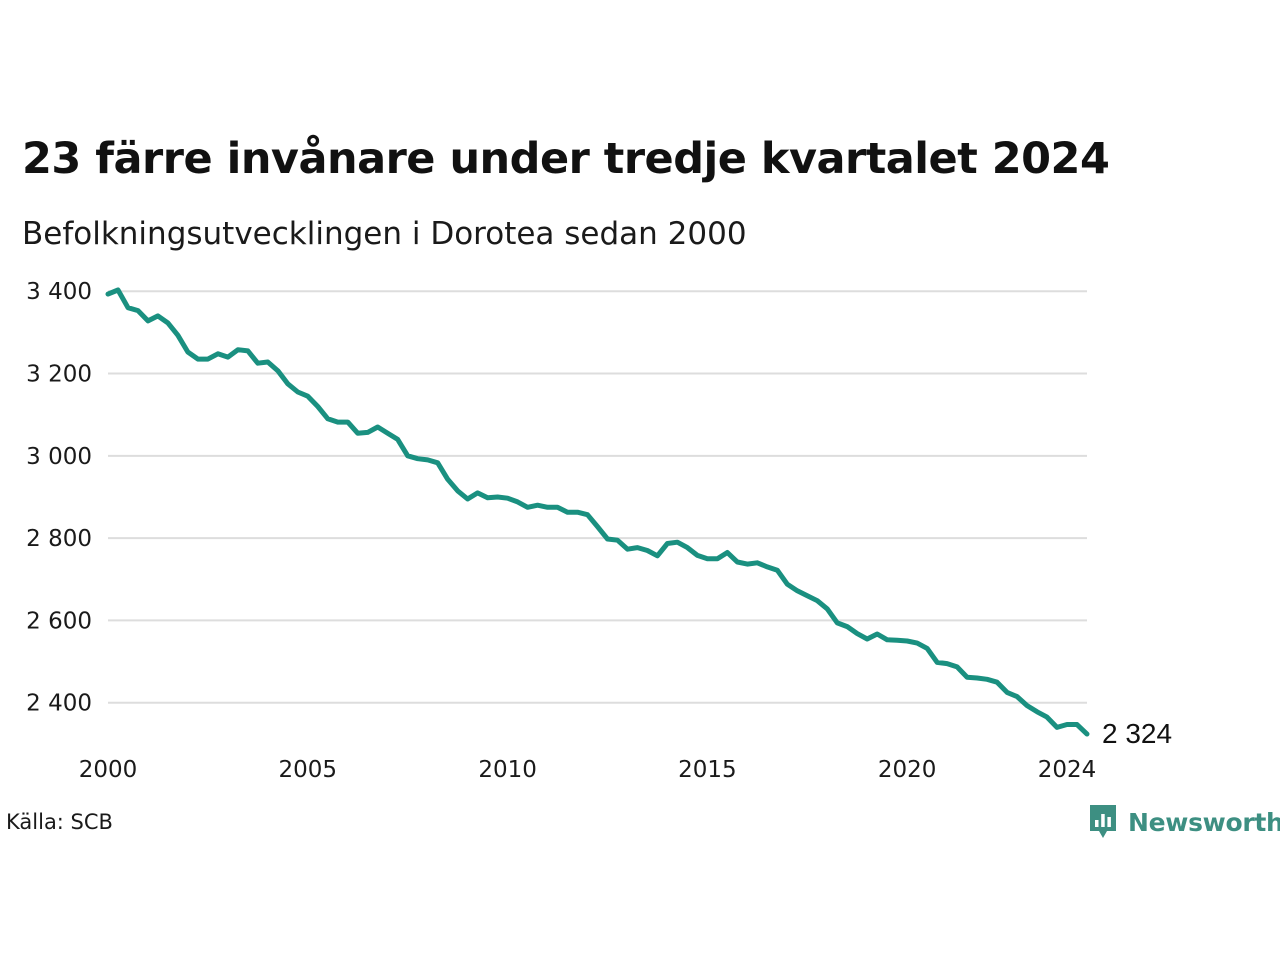  Describe the element at coordinates (707, 770) in the screenshot. I see `x-tick-label: 2015` at that location.